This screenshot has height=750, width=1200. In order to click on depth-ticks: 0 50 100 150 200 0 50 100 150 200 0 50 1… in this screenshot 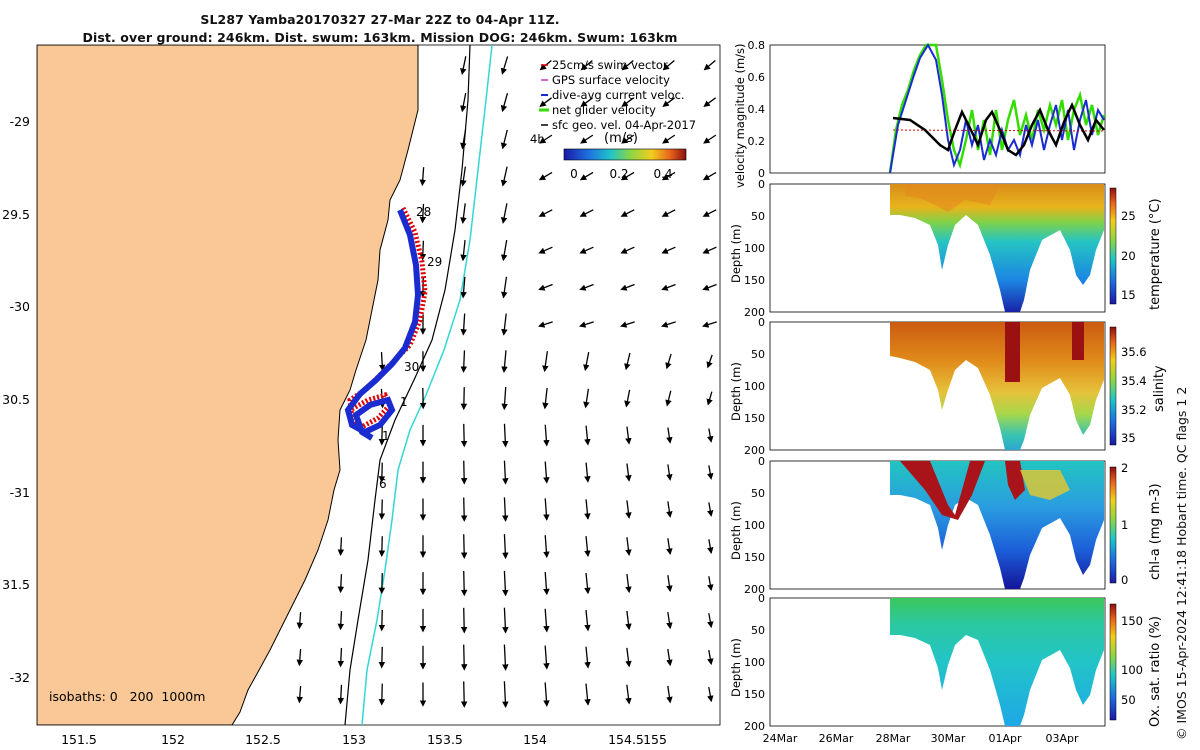, I will do `click(754, 455)`.